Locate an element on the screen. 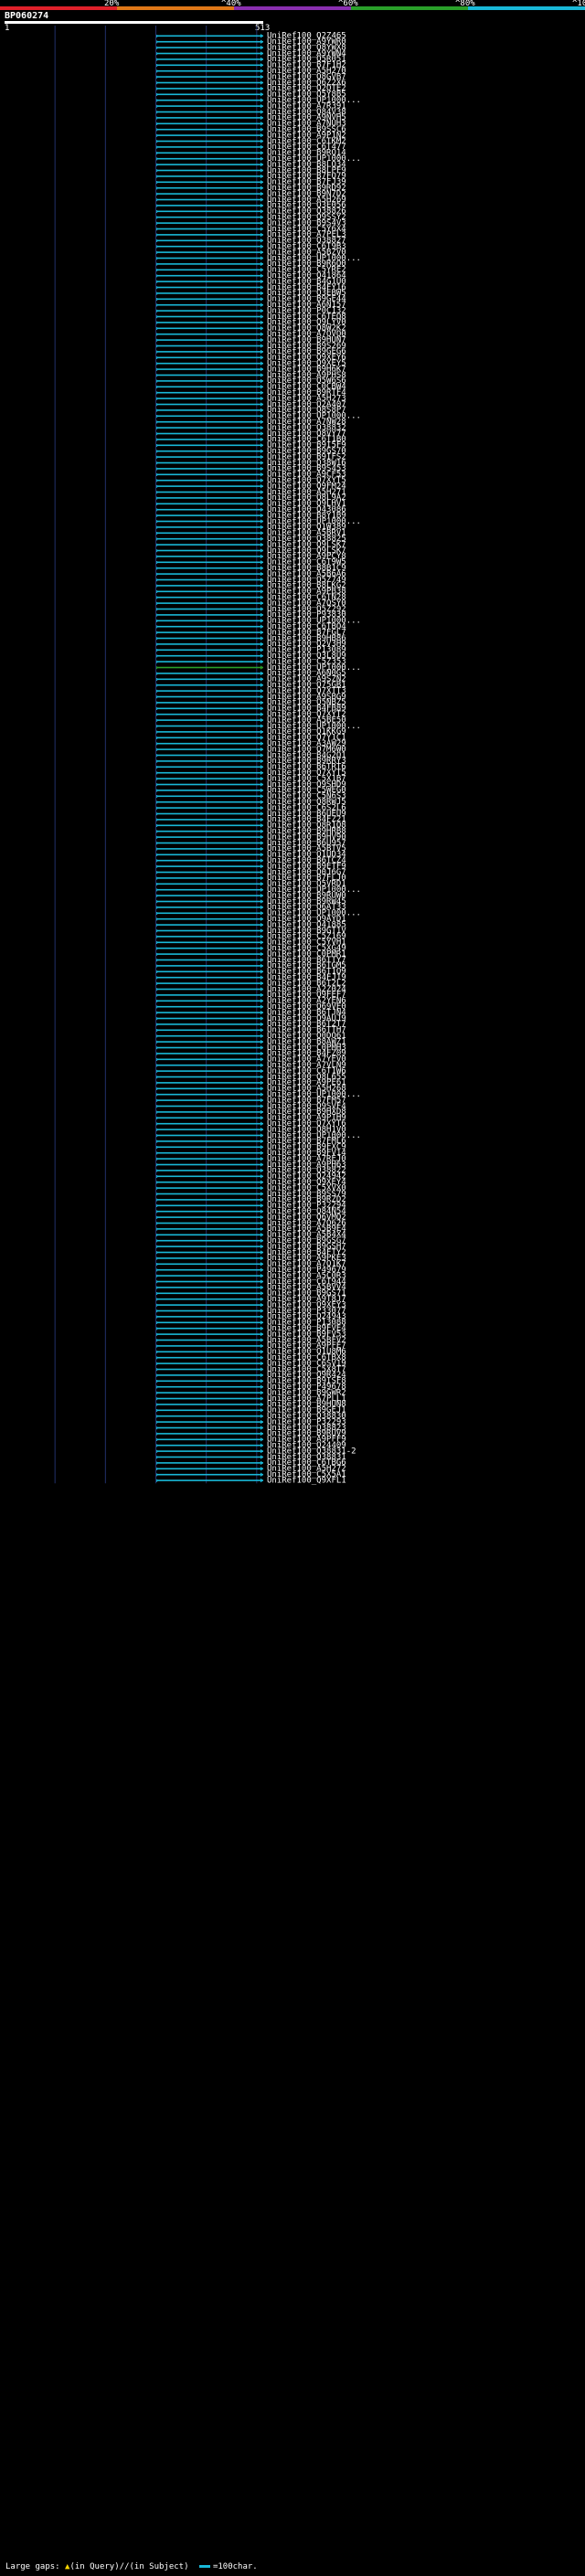 The height and width of the screenshot is (2576, 585). hit-name-label: UniRef100_Q84V38 is located at coordinates (307, 112).